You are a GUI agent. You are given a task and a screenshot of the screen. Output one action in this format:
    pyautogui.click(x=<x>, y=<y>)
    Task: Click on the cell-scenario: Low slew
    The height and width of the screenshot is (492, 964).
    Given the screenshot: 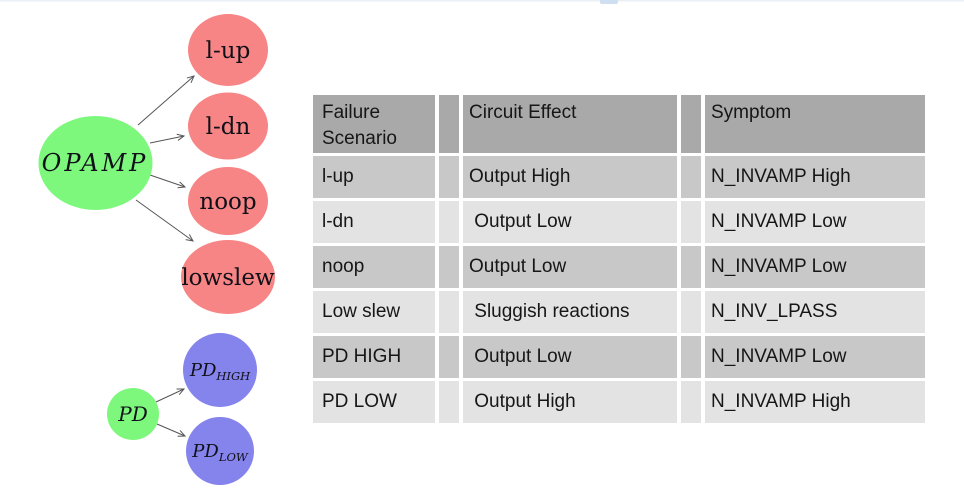 What is the action you would take?
    pyautogui.click(x=374, y=312)
    